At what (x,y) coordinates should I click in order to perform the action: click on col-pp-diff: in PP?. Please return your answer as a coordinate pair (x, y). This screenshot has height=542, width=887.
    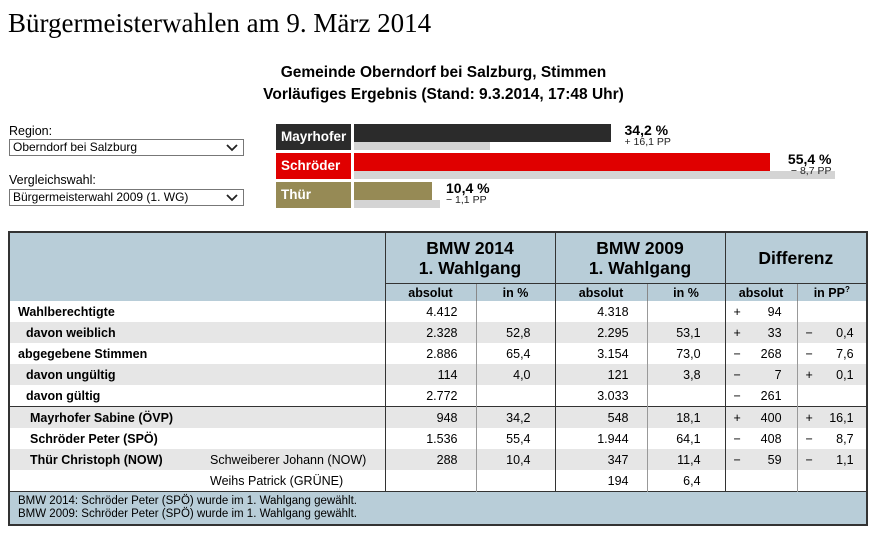
    Looking at the image, I should click on (831, 292).